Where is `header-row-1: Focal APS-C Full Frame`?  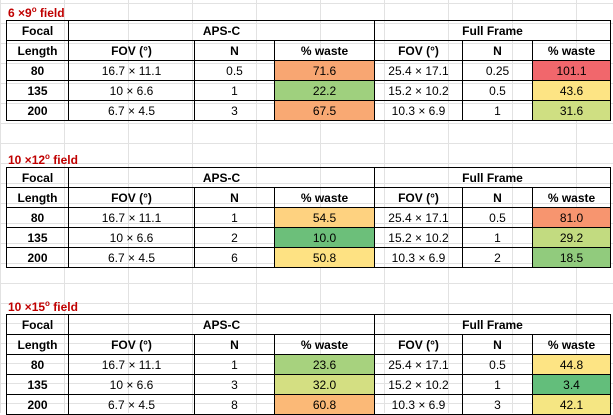 header-row-1: Focal APS-C Full Frame is located at coordinates (308, 324).